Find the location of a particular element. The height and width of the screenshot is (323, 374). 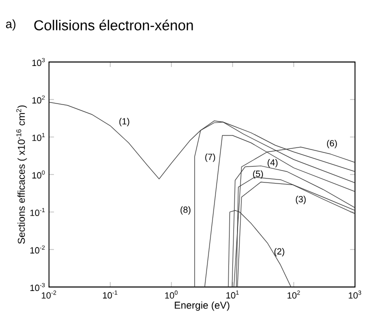

y-tick-label: 10$^{0}$ is located at coordinates (38, 174).